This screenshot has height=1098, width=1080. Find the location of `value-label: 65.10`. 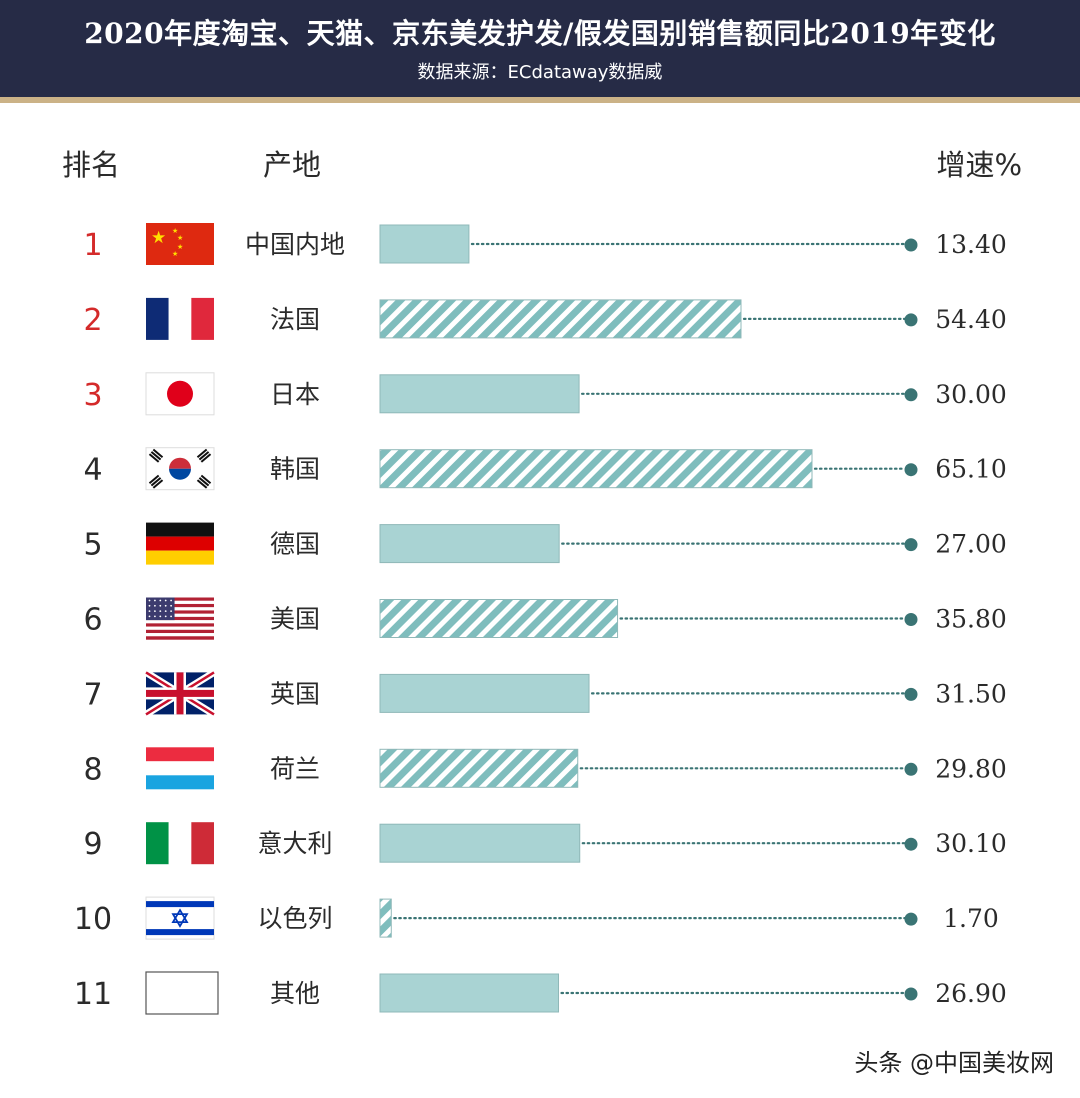

value-label: 65.10 is located at coordinates (971, 469).